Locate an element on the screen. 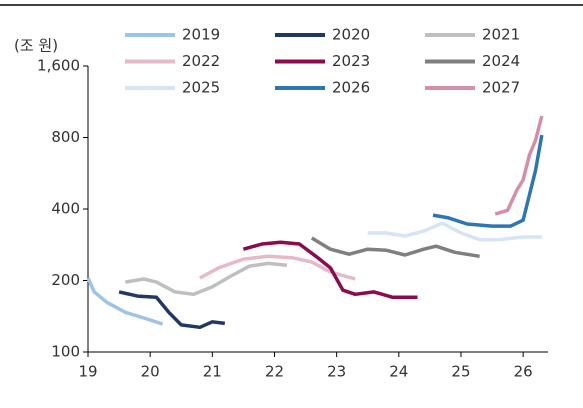 This screenshot has width=583, height=408. legend-label: 2022 is located at coordinates (201, 61).